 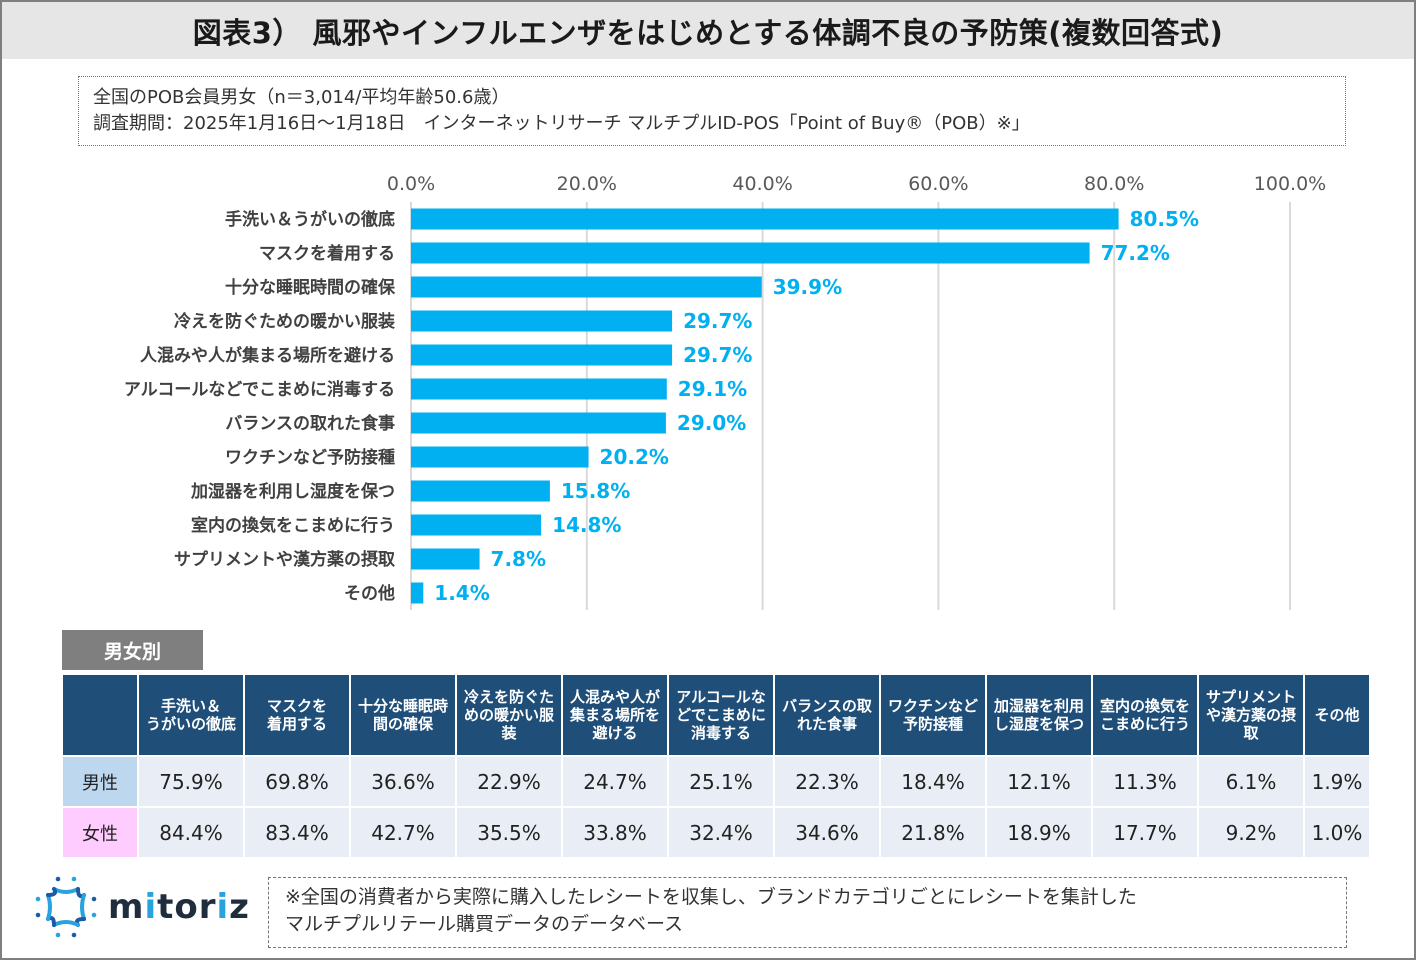 I want to click on data-label: 1.4%, so click(x=461, y=593).